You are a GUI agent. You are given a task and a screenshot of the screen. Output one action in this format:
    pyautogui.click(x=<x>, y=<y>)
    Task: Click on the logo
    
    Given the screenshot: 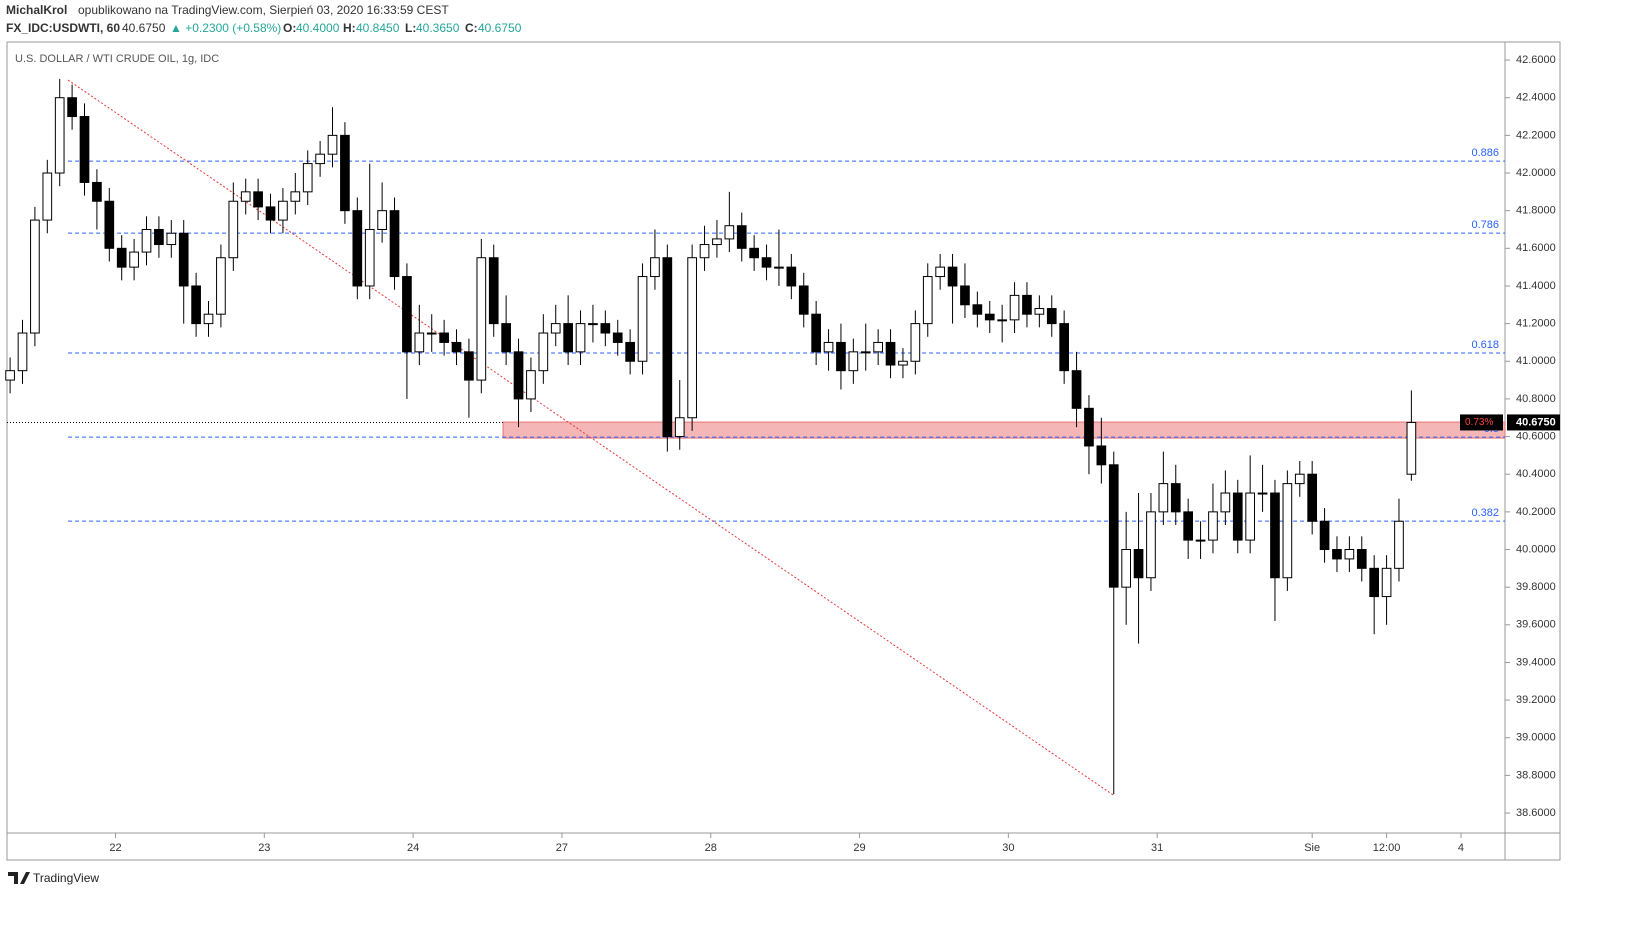 What is the action you would take?
    pyautogui.click(x=19, y=878)
    